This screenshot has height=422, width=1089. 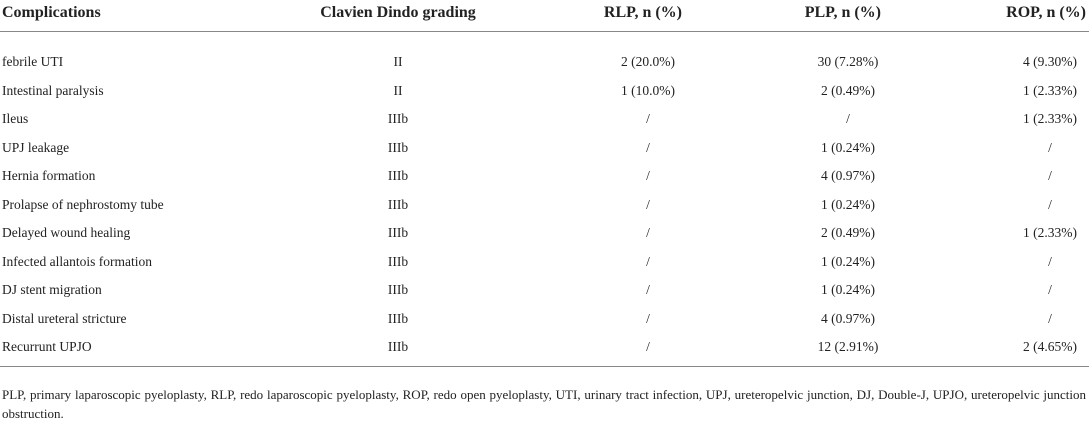 What do you see at coordinates (83, 204) in the screenshot?
I see `row-label: Prolapse of nephrostomy tube` at bounding box center [83, 204].